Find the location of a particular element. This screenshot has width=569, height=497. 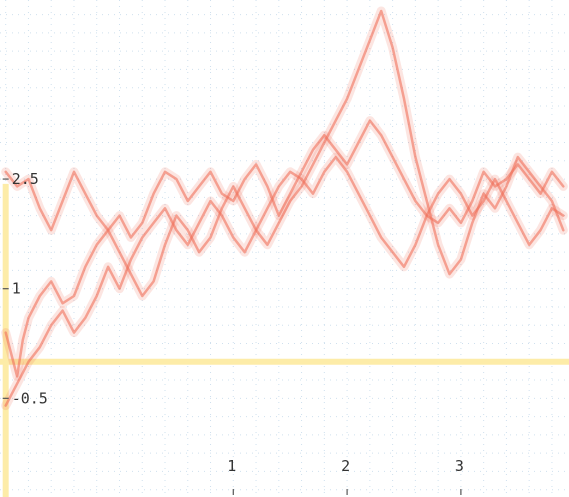

x-tick-label: 2 is located at coordinates (345, 466).